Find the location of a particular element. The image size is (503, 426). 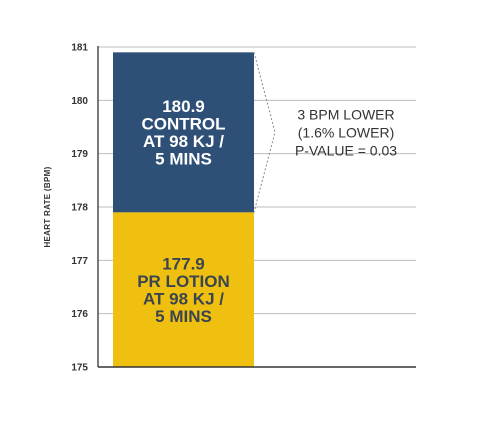

annotation-line: (1.6% LOWER) is located at coordinates (346, 132).